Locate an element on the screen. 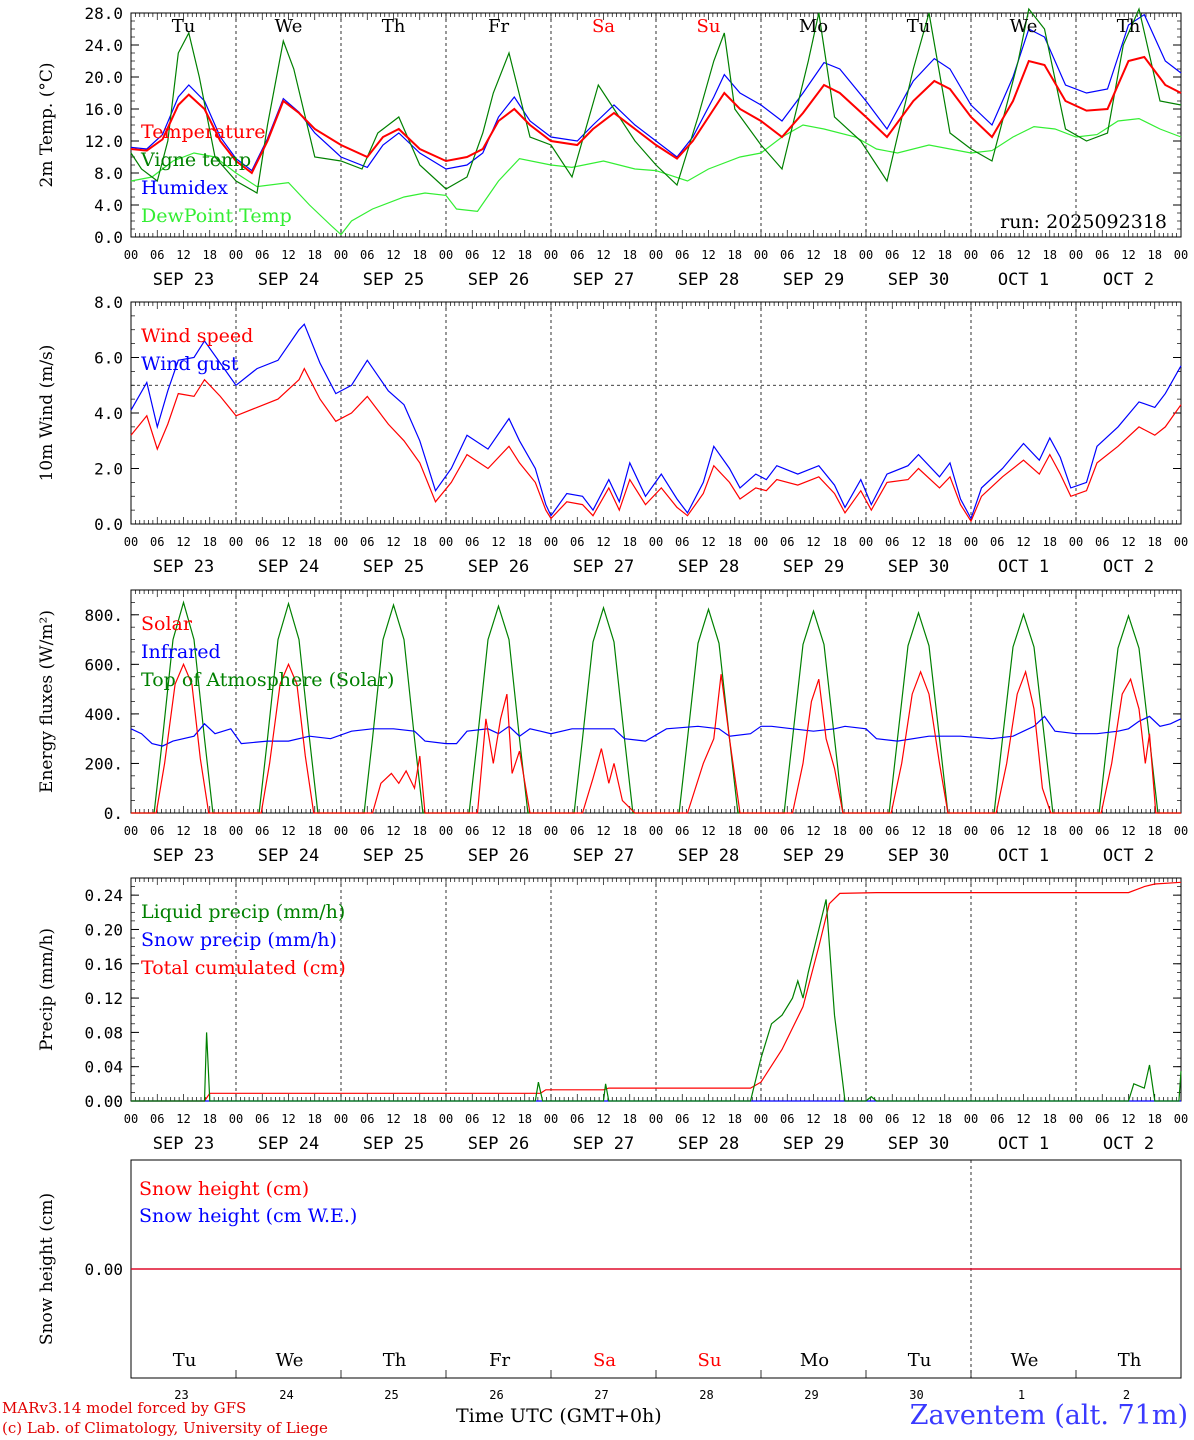  run-label: run: 2025092318 is located at coordinates (1083, 222).